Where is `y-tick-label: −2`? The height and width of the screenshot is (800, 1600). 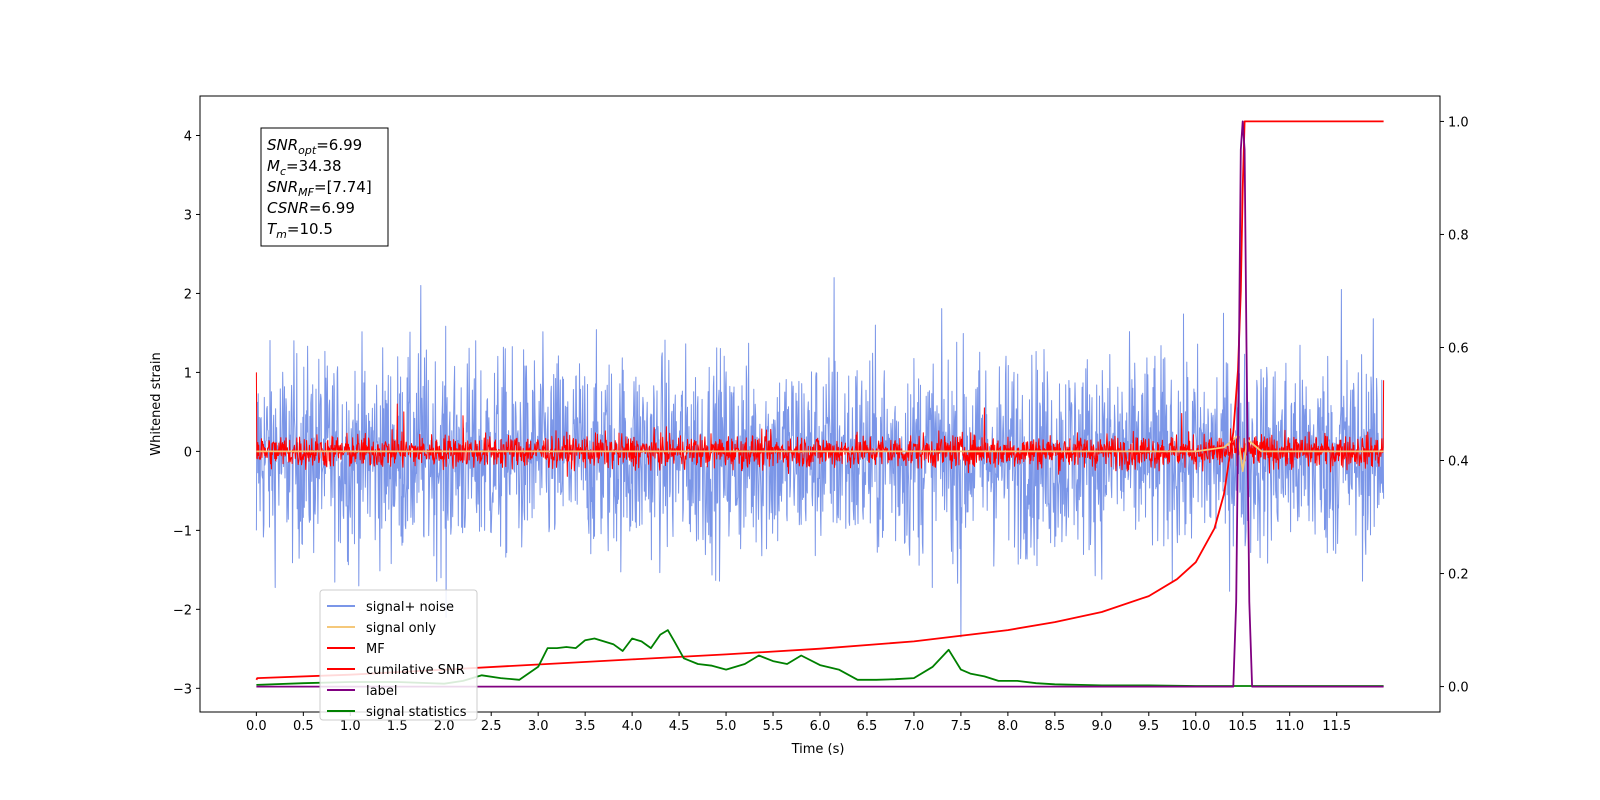 y-tick-label: −2 is located at coordinates (182, 610).